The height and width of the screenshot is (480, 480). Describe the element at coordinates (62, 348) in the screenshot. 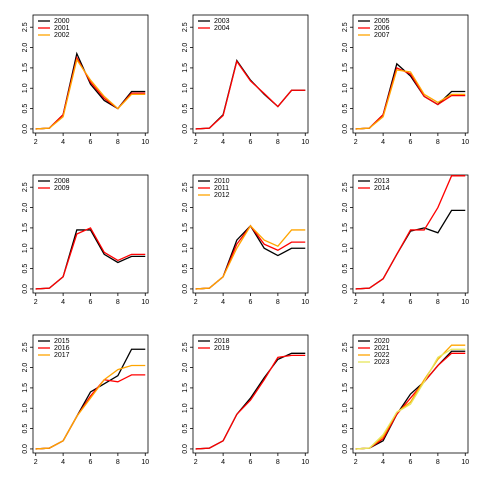

I see `legend-label: 2016` at that location.